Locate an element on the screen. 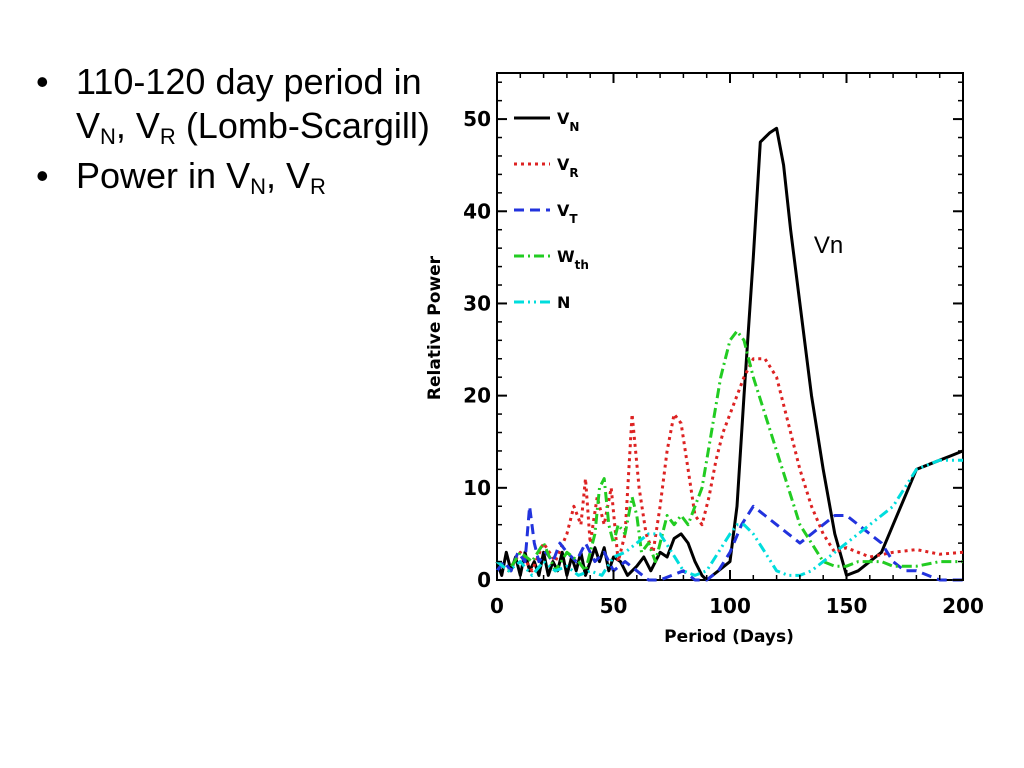 Image resolution: width=1024 pixels, height=768 pixels. legend-label: Wth is located at coordinates (573, 259).